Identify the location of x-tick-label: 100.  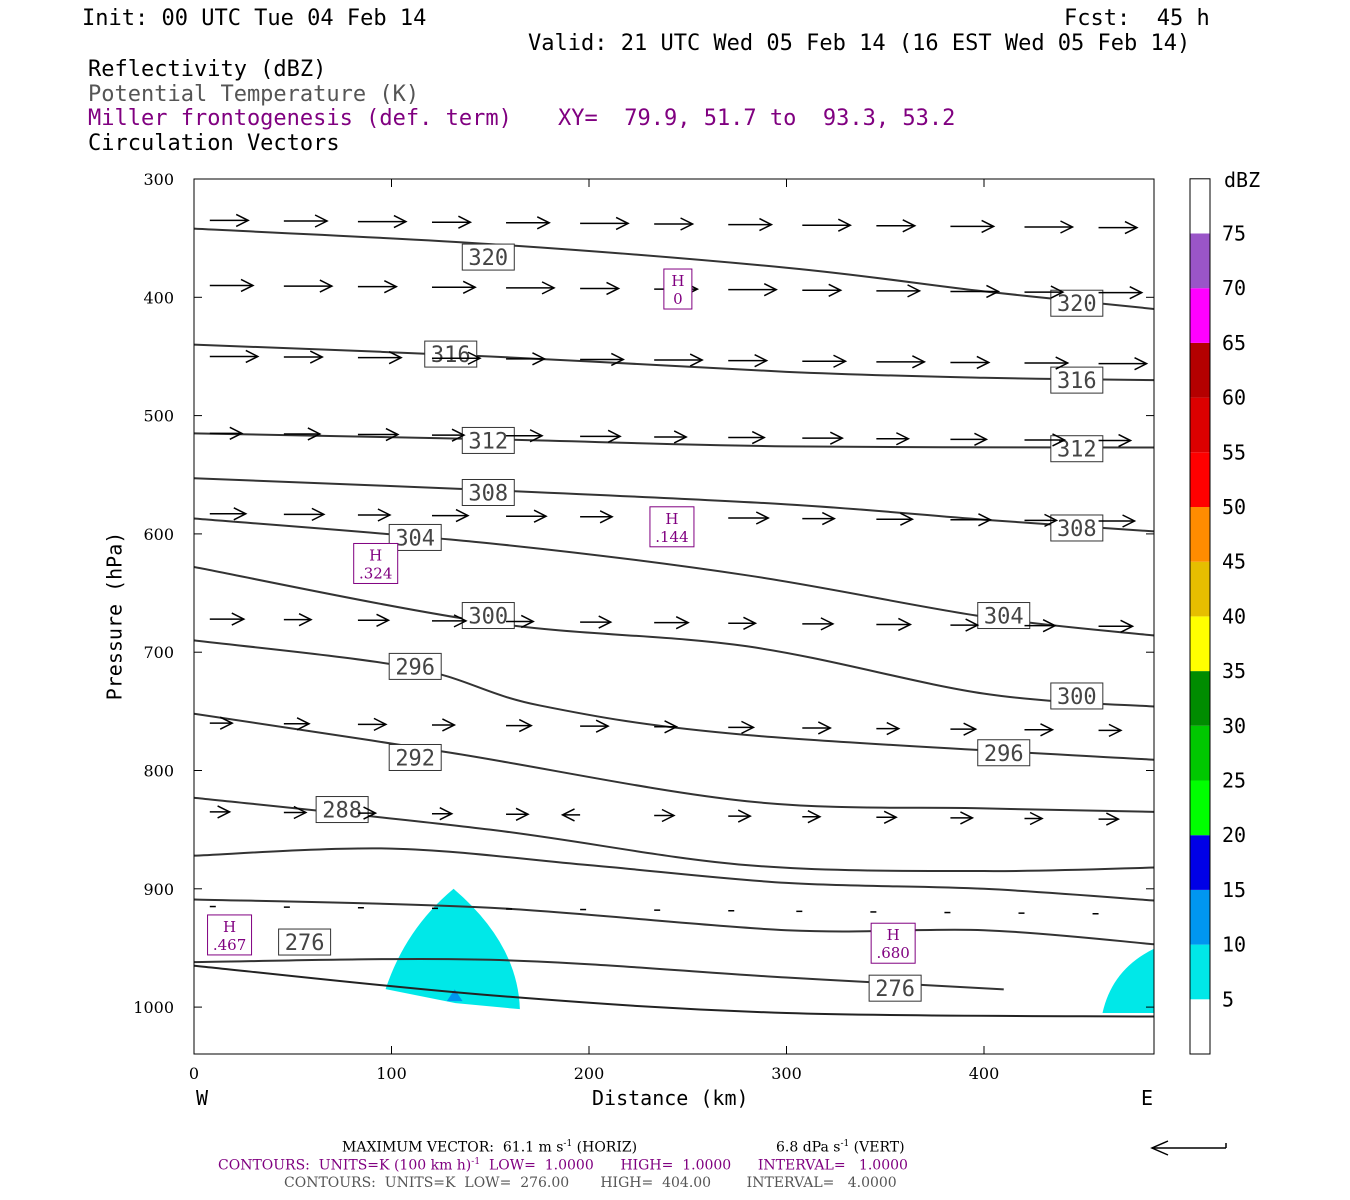
(391, 1073).